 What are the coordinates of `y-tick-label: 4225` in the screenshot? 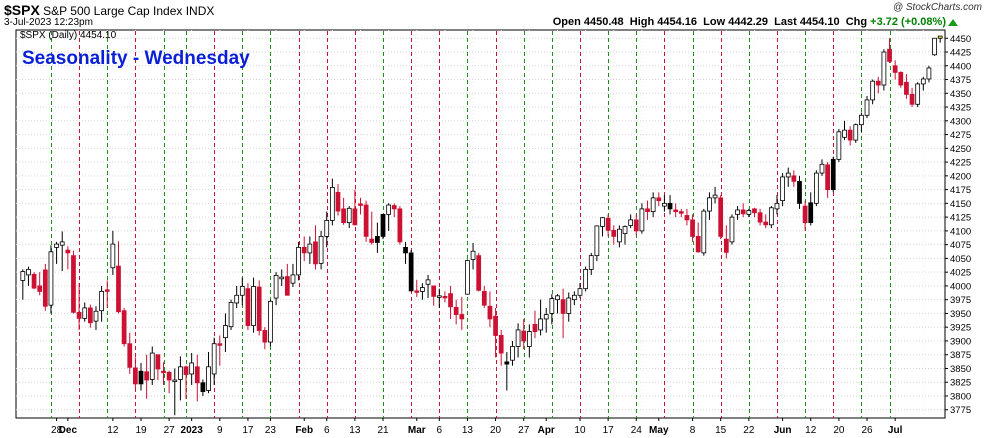 It's located at (960, 163).